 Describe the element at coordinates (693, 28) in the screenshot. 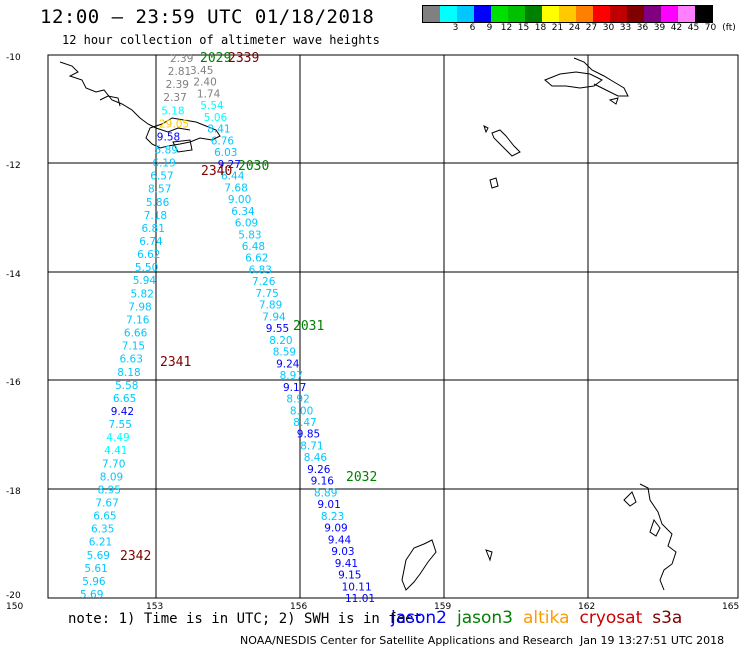

I see `legend-label: 45` at that location.